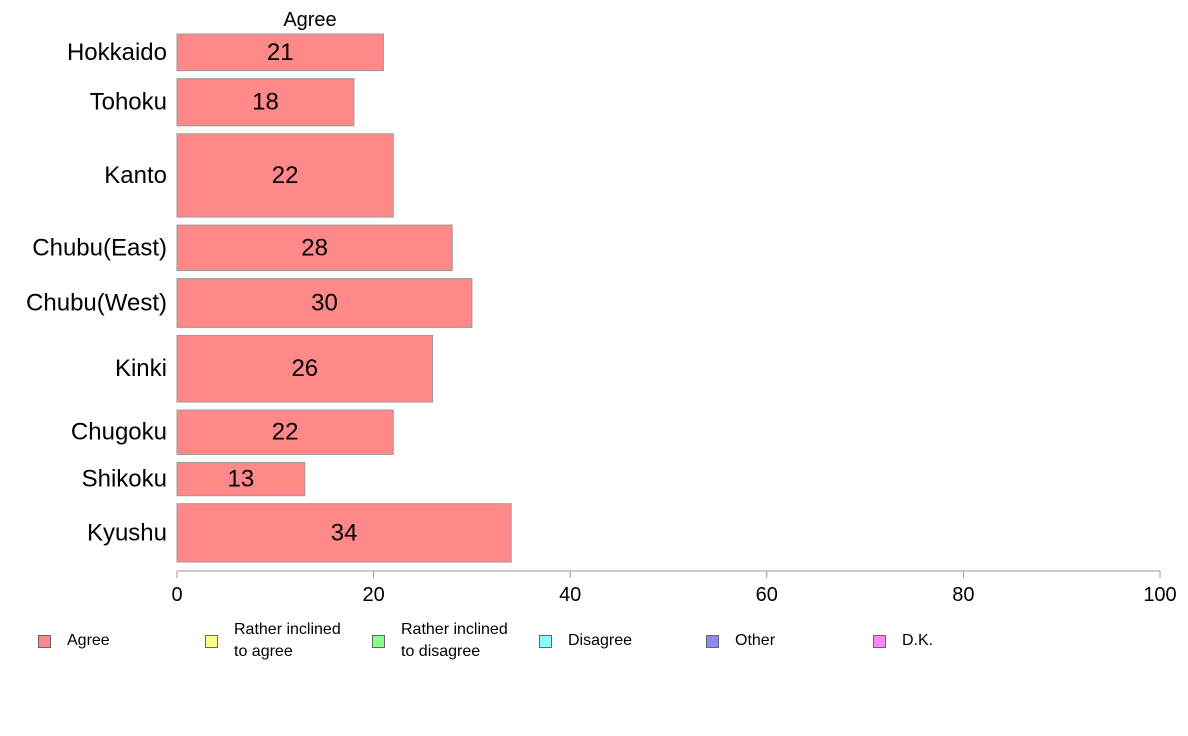  Describe the element at coordinates (287, 640) in the screenshot. I see `legend-label: Rather inclined to agree` at that location.